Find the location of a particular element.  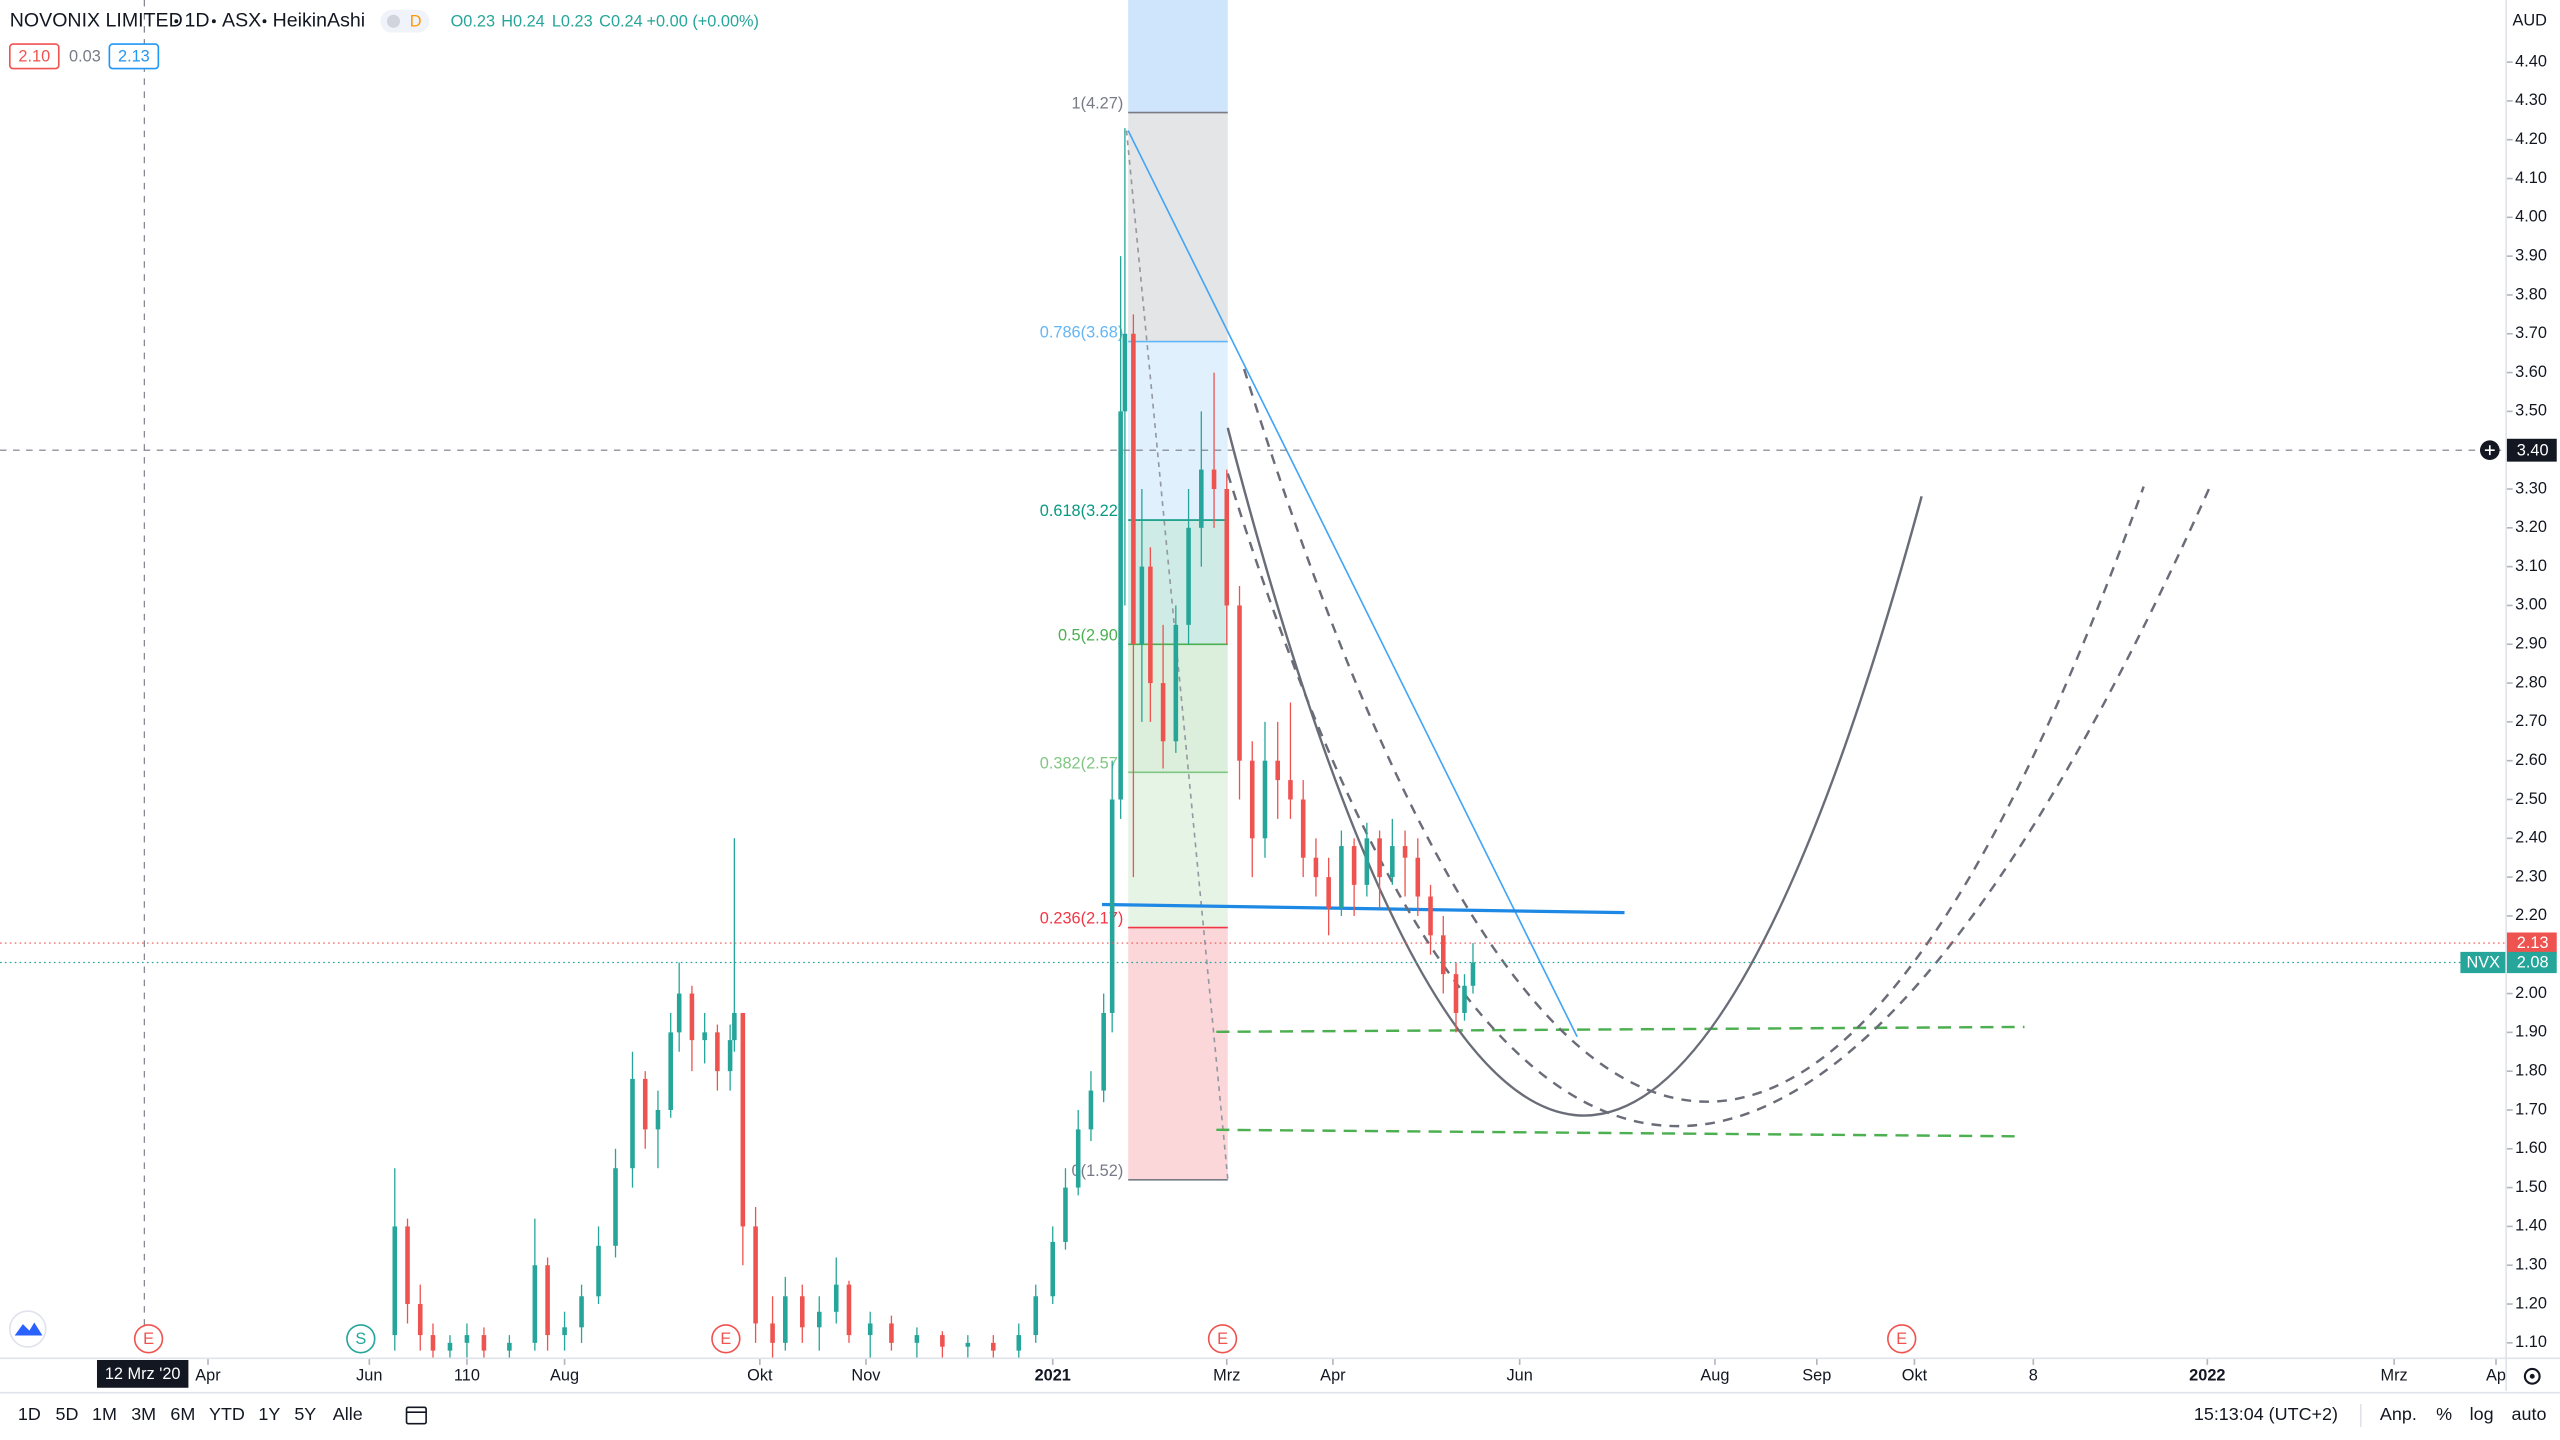

calendar-button is located at coordinates (416, 1415).